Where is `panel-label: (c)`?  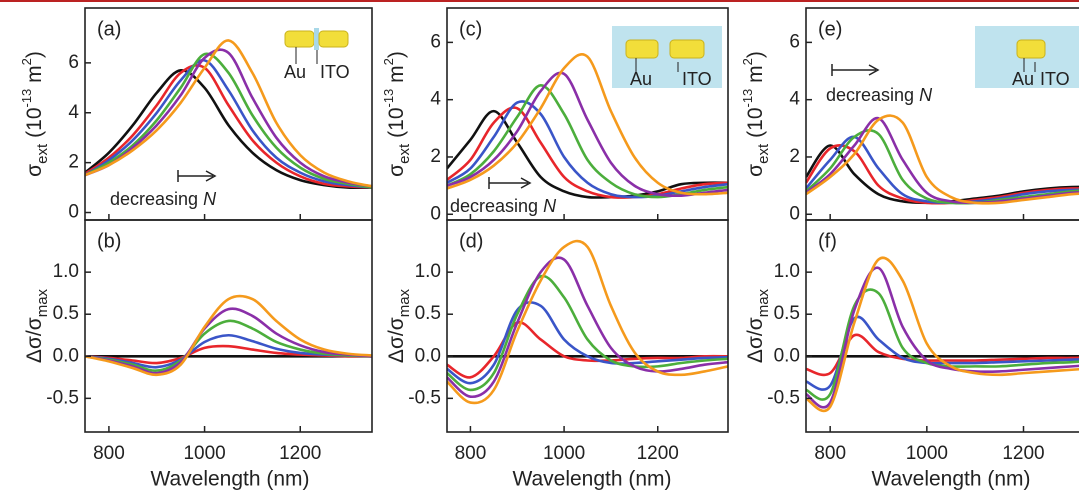 panel-label: (c) is located at coordinates (470, 29).